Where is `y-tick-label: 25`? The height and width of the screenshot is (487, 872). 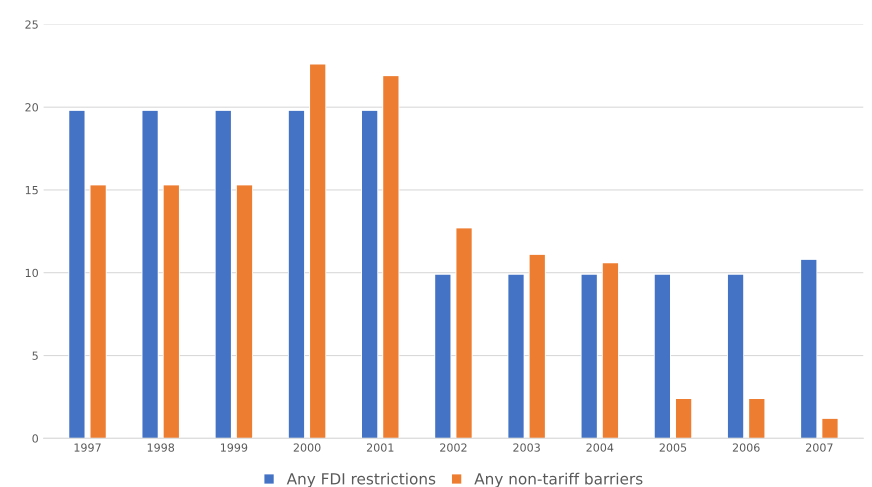
y-tick-label: 25 is located at coordinates (31, 24).